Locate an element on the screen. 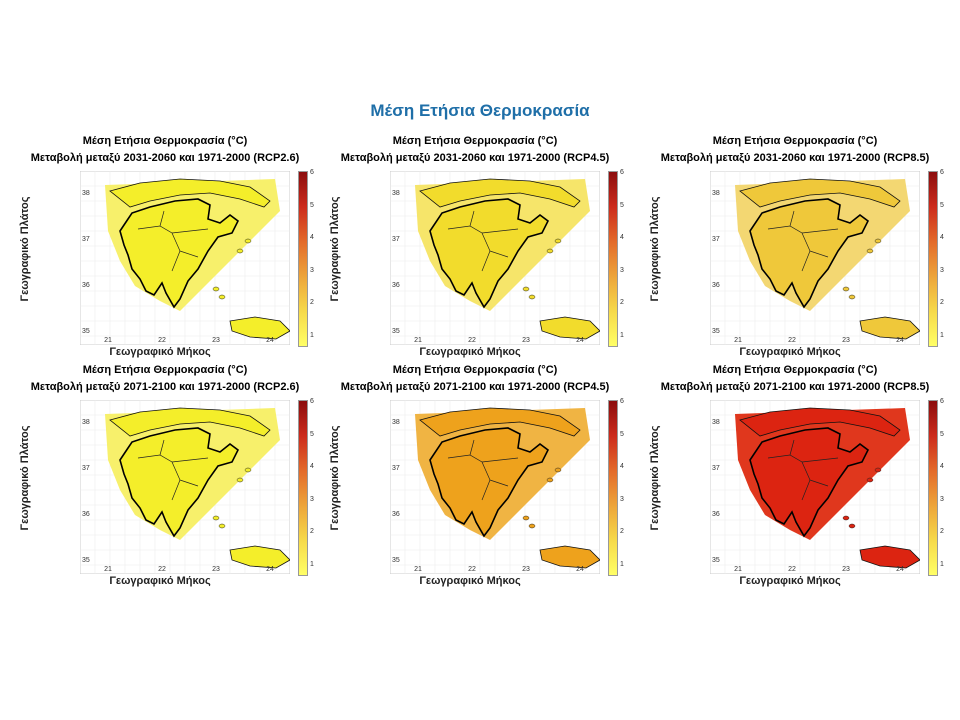  main-title: Μέση Ετήσια Θερμοκρασία is located at coordinates (480, 110).